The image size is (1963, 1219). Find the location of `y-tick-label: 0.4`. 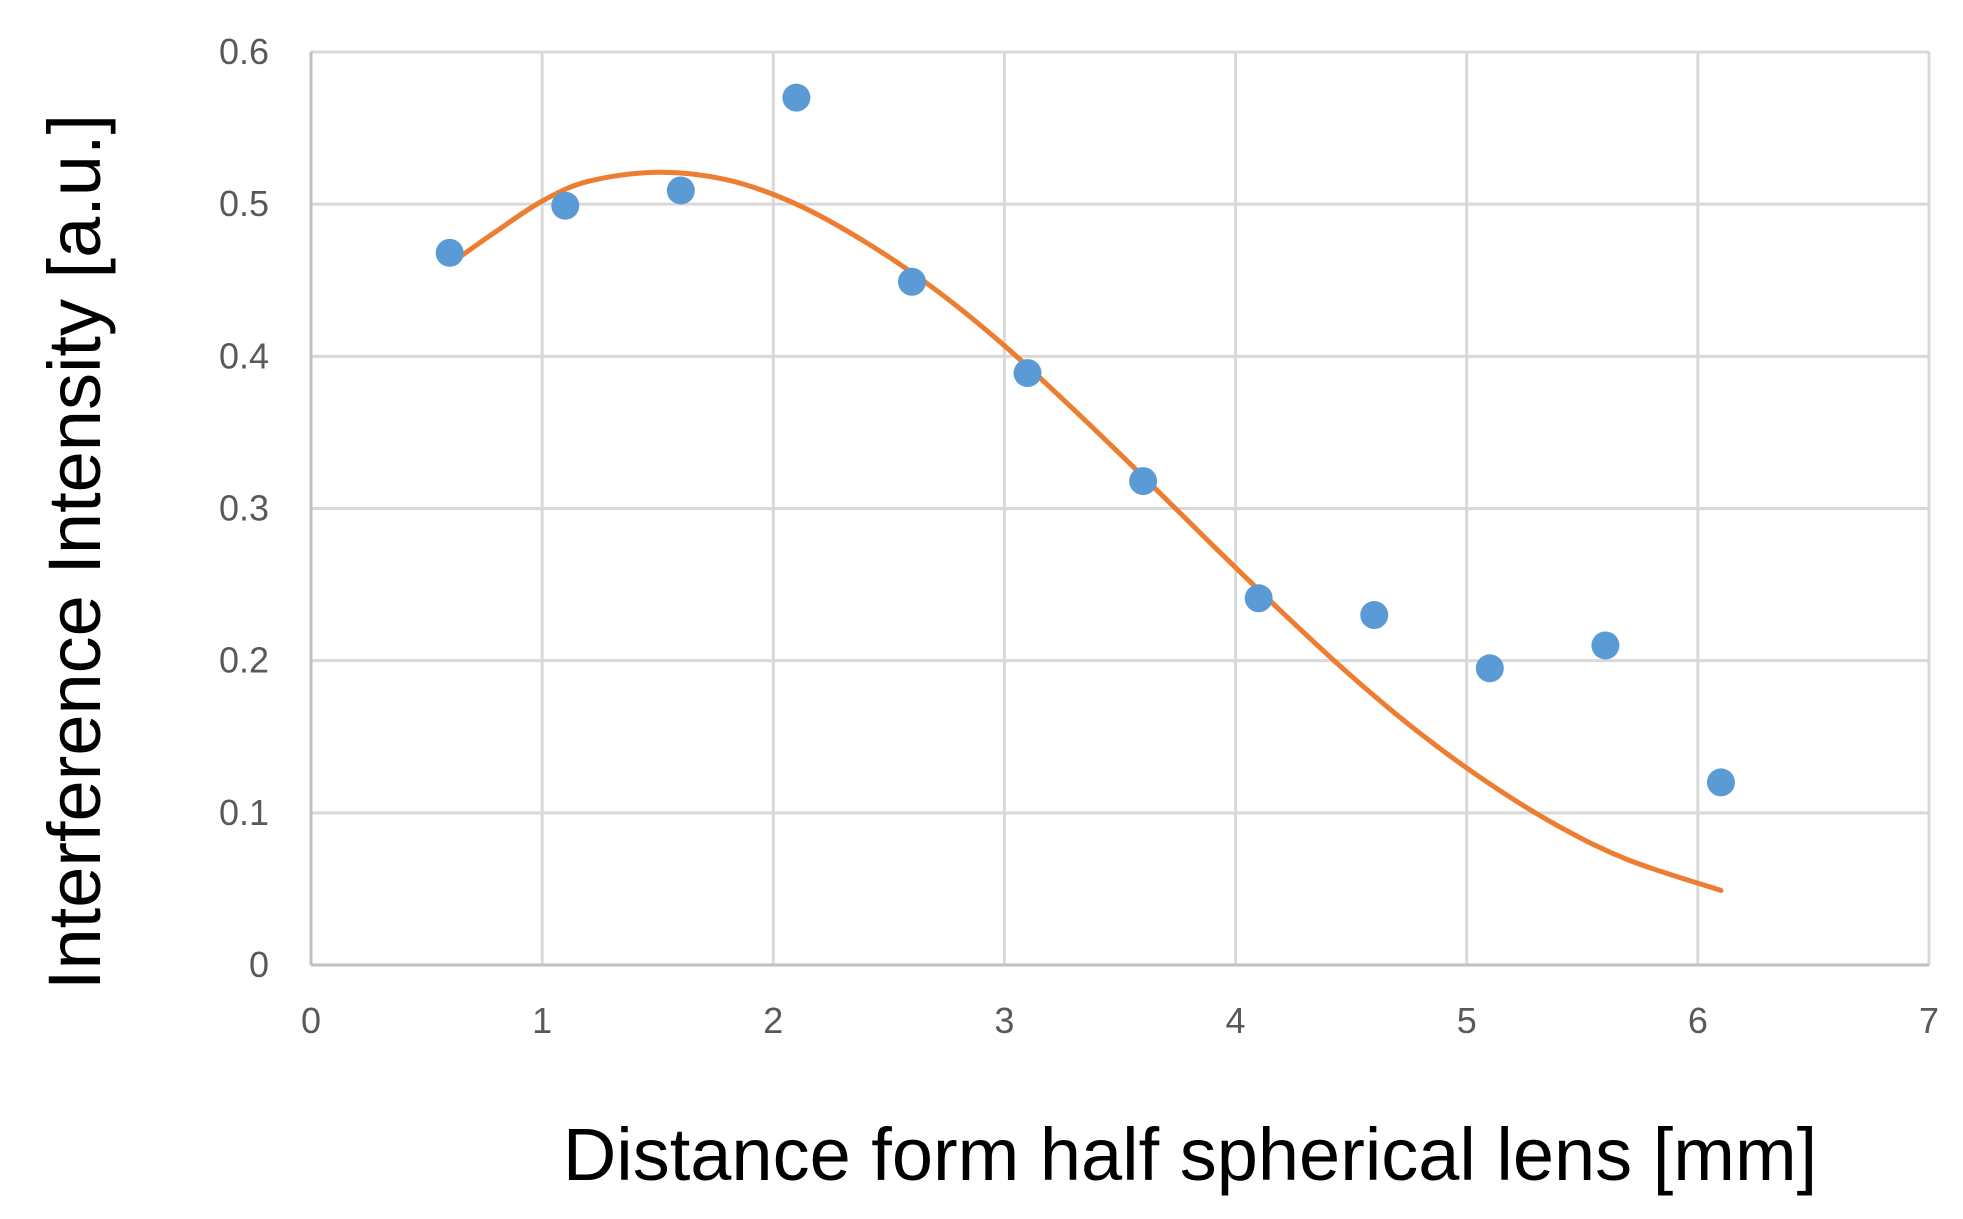

y-tick-label: 0.4 is located at coordinates (244, 355).